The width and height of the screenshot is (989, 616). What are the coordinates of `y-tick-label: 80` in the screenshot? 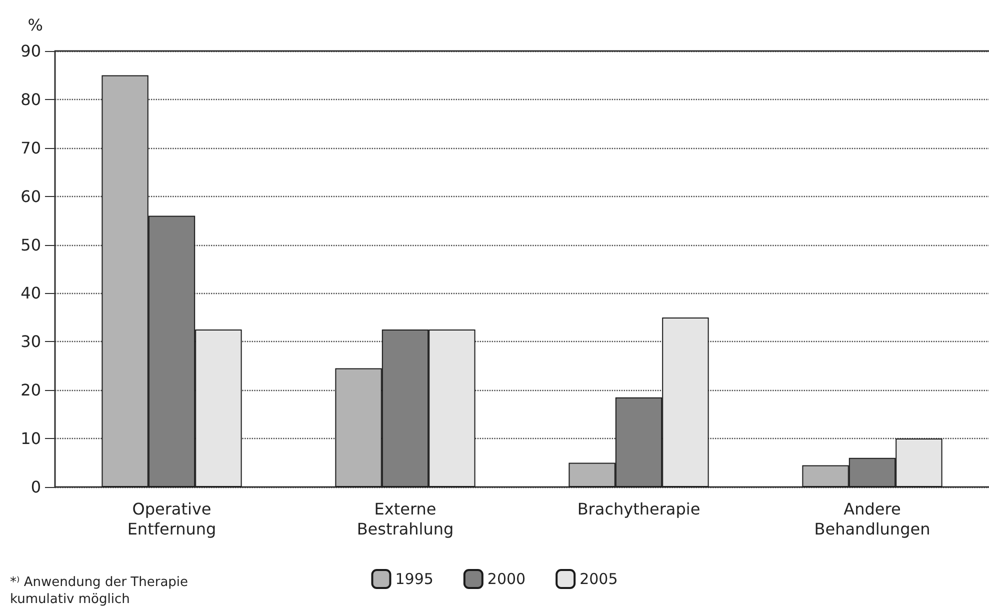 It's located at (30, 99).